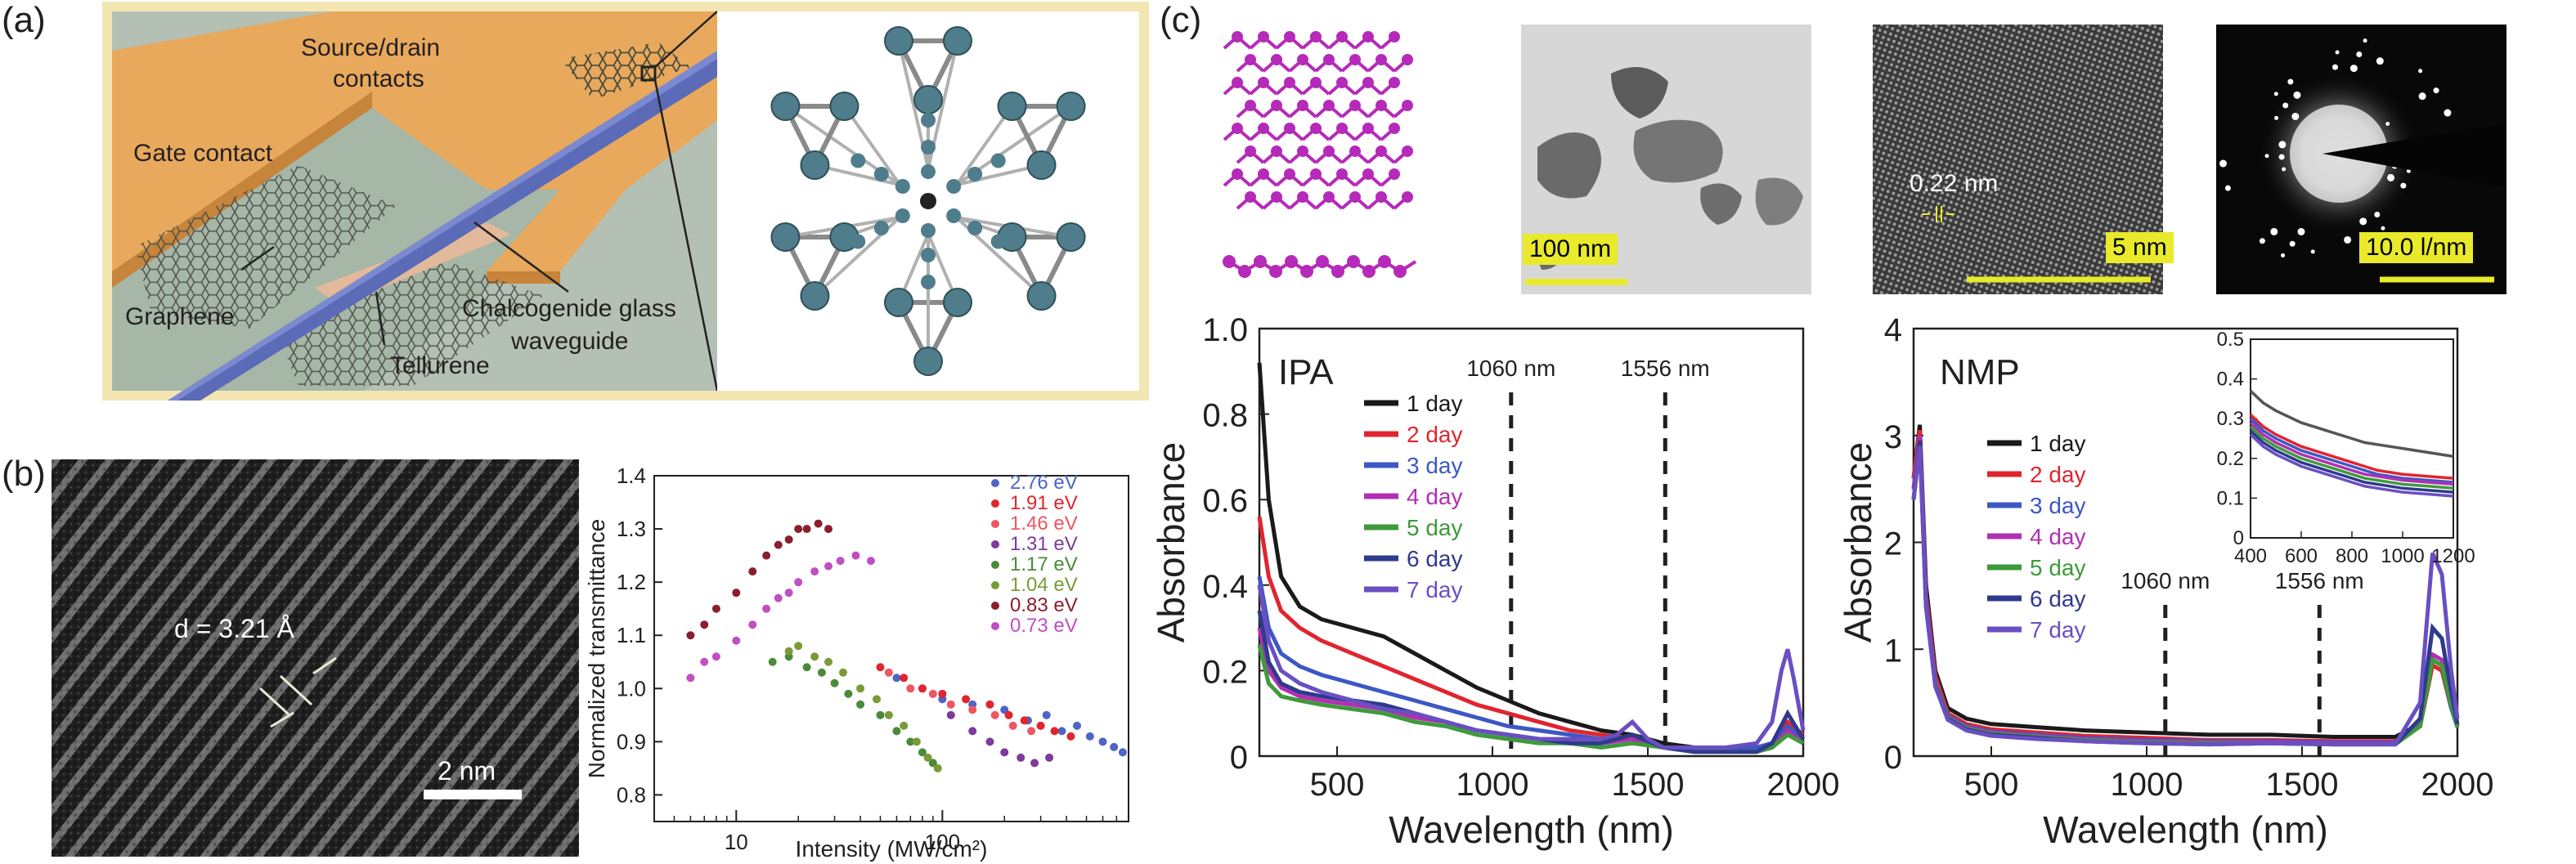 The height and width of the screenshot is (864, 2576). What do you see at coordinates (943, 842) in the screenshot?
I see `x-tick-label: 100` at bounding box center [943, 842].